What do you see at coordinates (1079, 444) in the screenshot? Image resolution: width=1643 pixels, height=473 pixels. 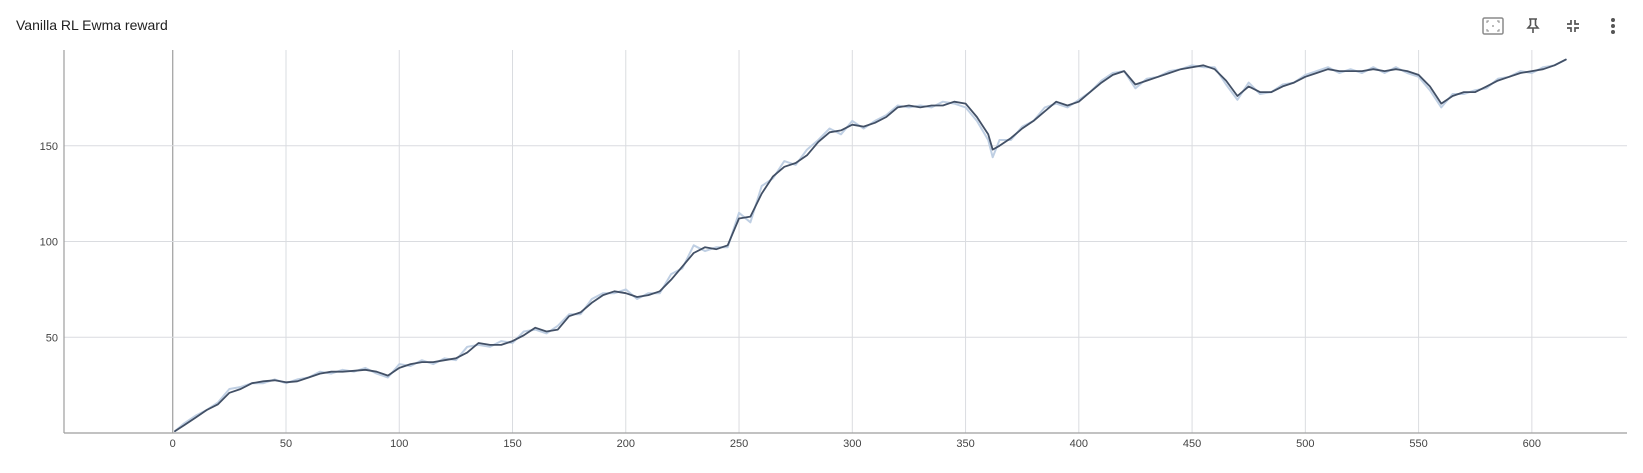 I see `x-tick-label: 400` at bounding box center [1079, 444].